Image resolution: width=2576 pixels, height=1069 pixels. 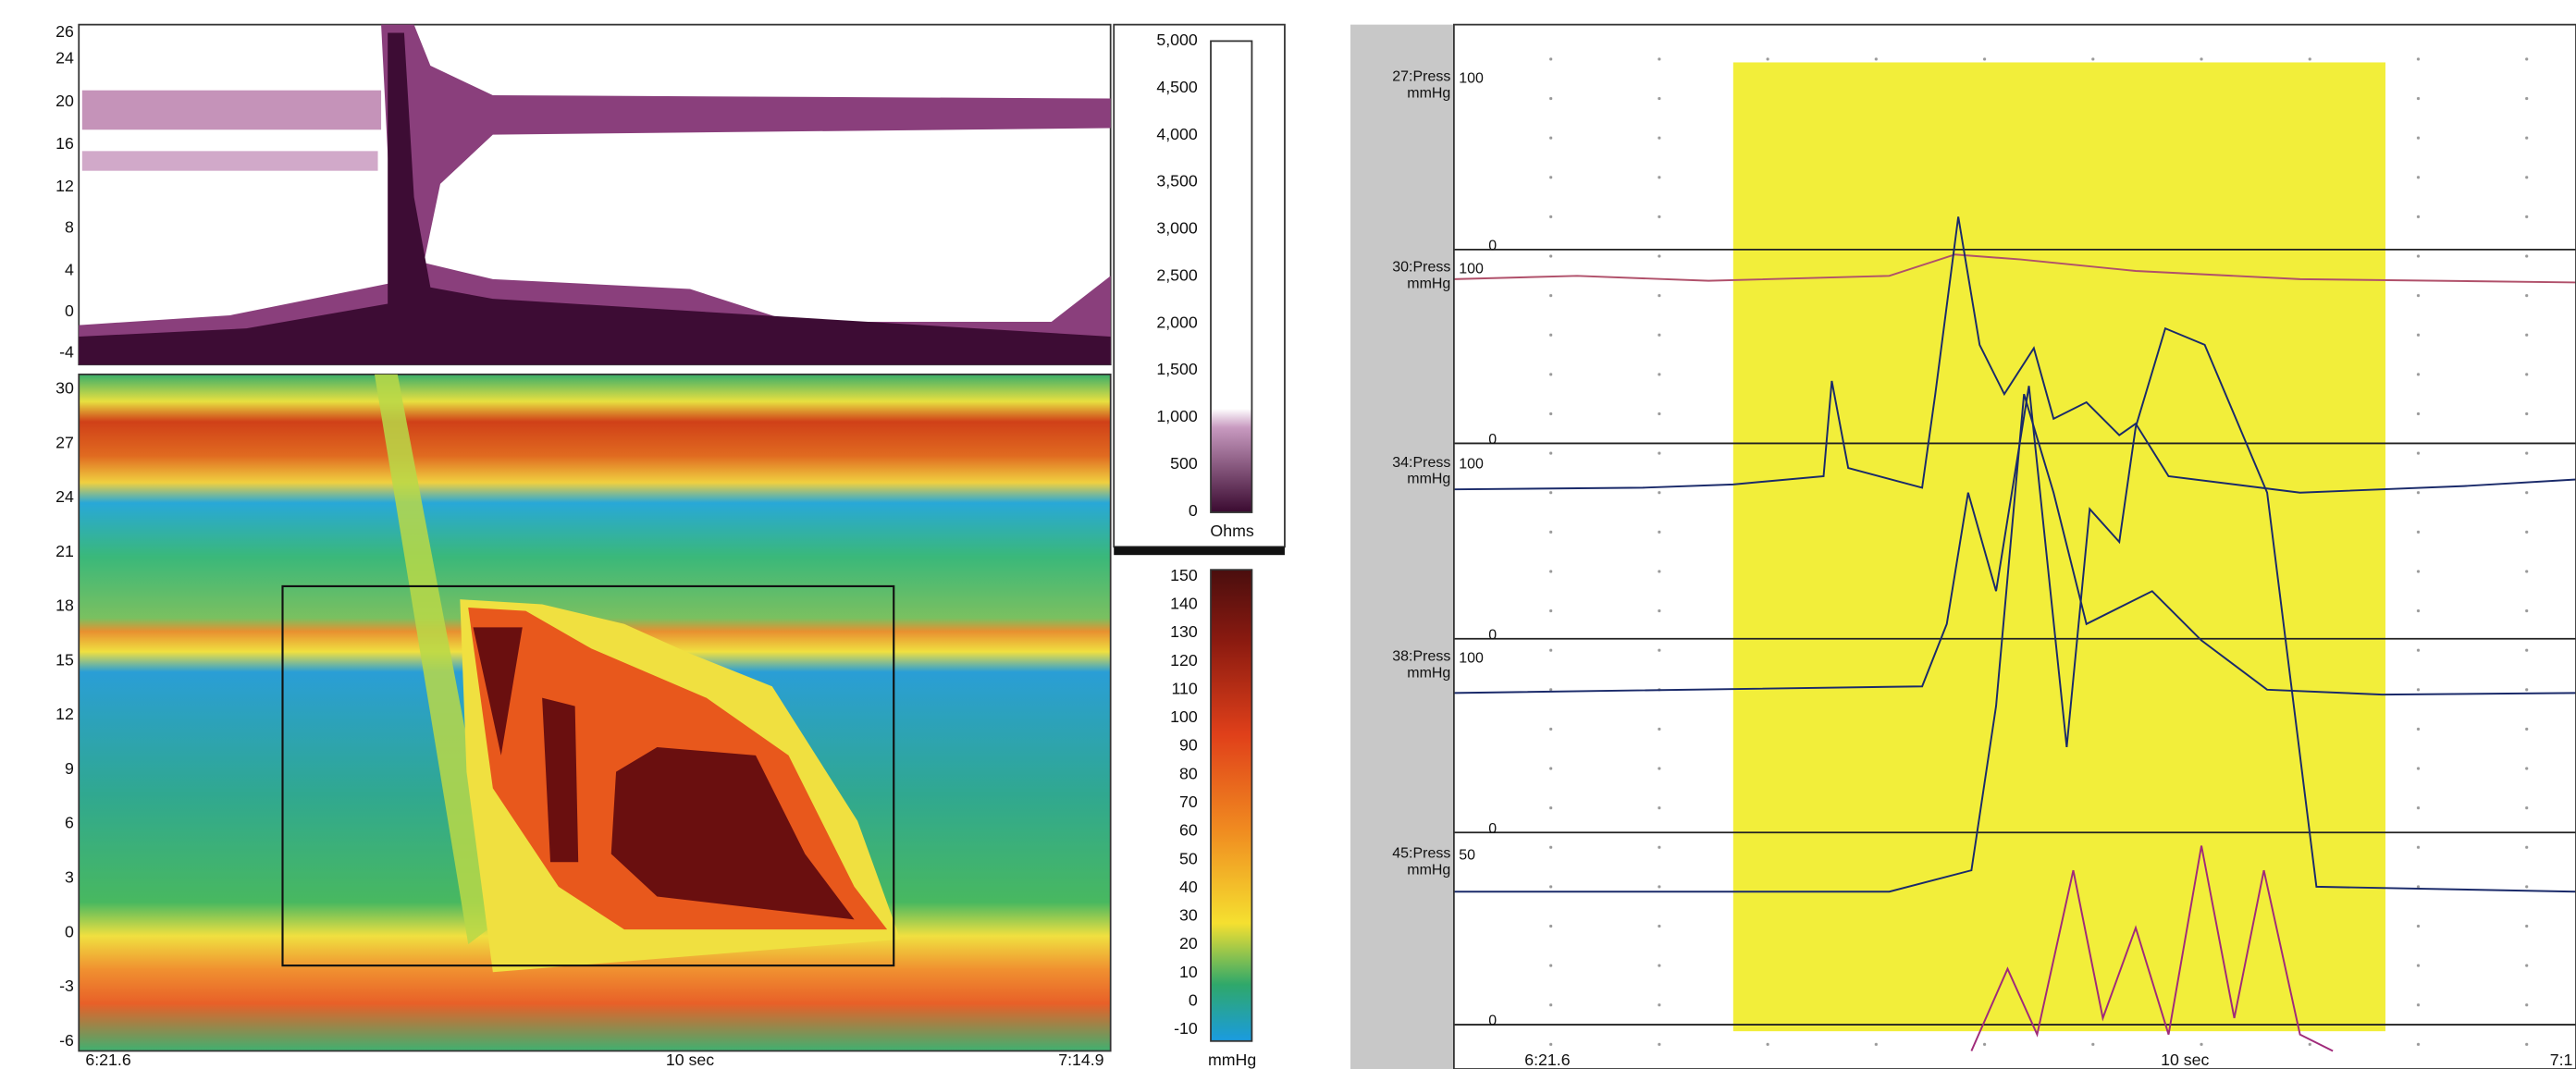 I want to click on y-tick-label: 27, so click(x=64, y=442).